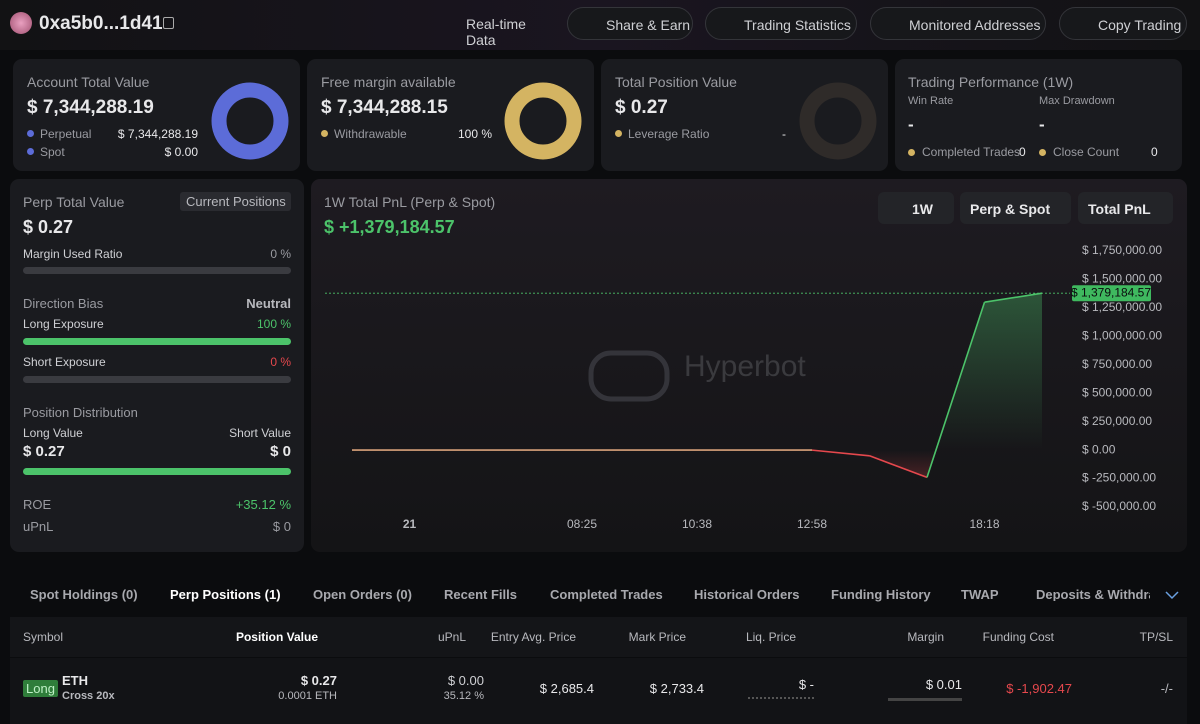  I want to click on cell: $ 0.27, so click(318, 680).